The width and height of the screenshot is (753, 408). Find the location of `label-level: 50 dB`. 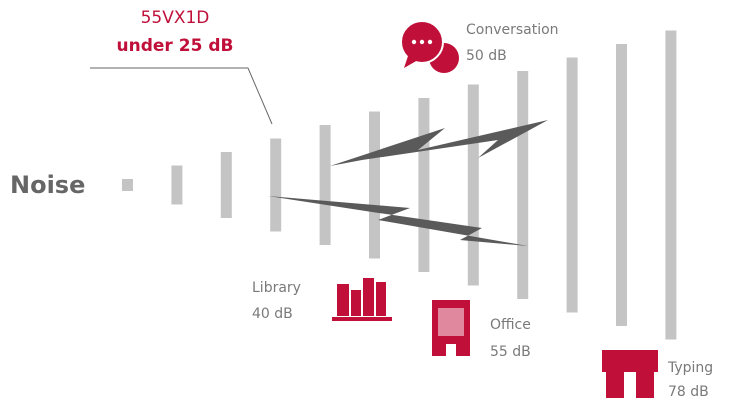

label-level: 50 dB is located at coordinates (486, 56).